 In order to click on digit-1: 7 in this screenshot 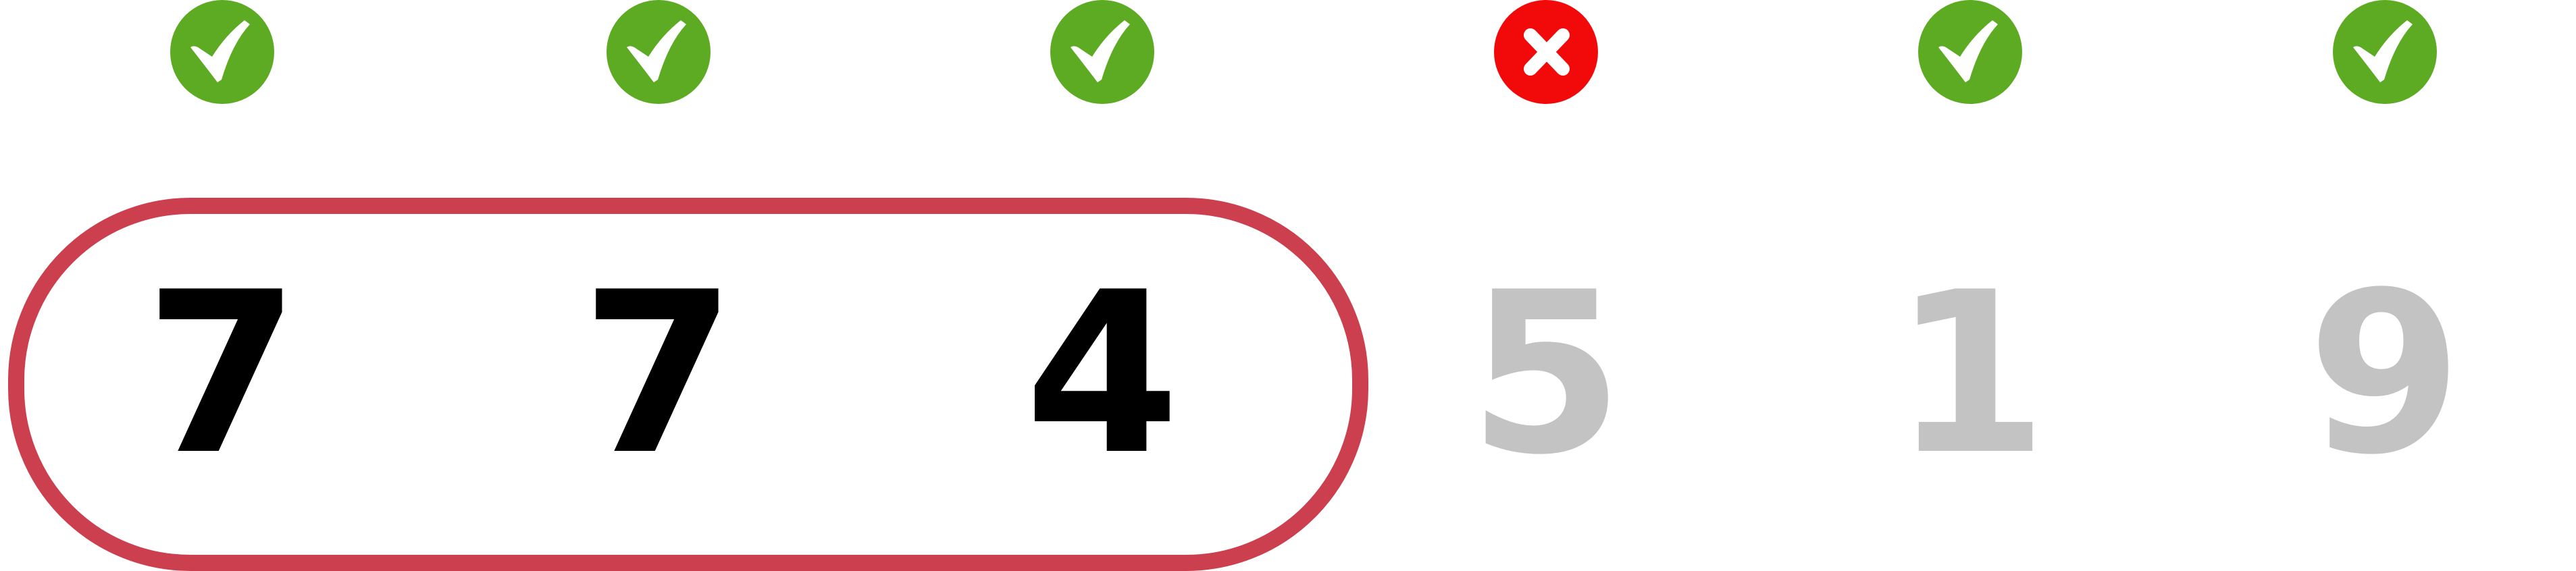, I will do `click(223, 374)`.